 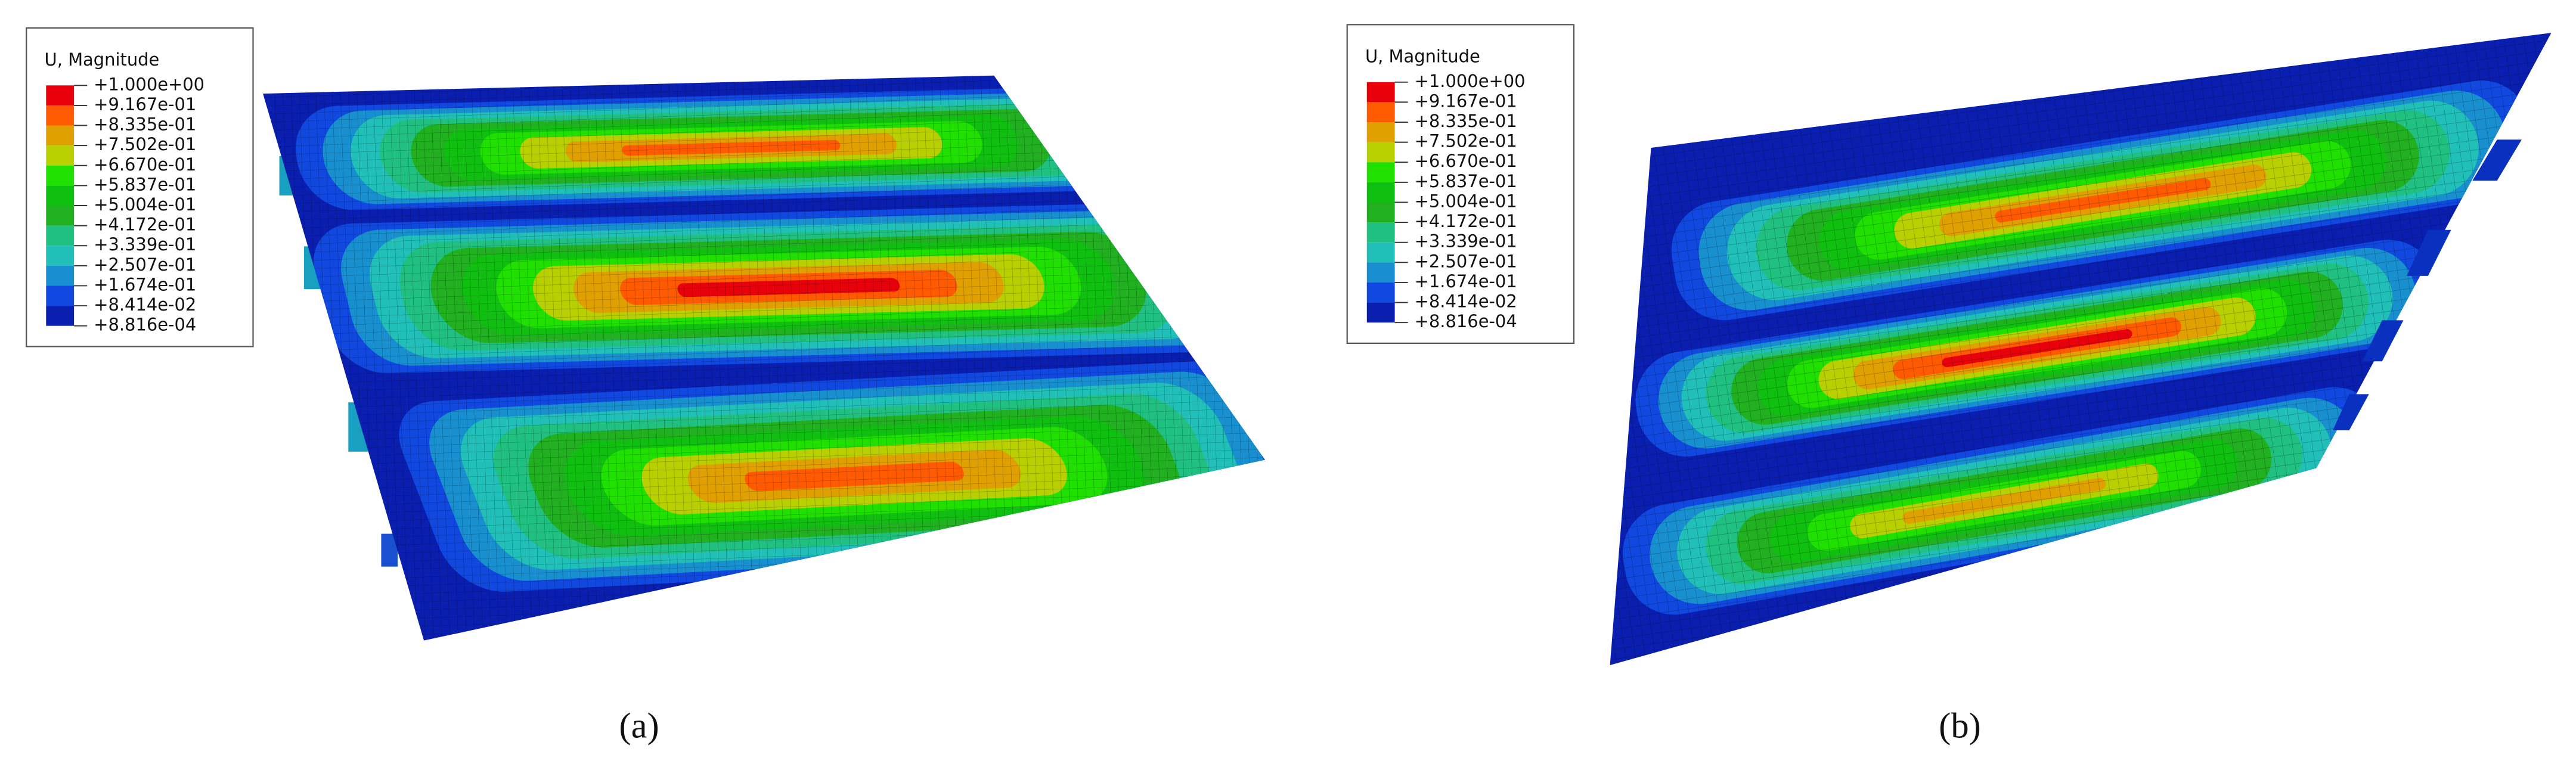 What do you see at coordinates (1960, 726) in the screenshot?
I see `panel-caption: (b)` at bounding box center [1960, 726].